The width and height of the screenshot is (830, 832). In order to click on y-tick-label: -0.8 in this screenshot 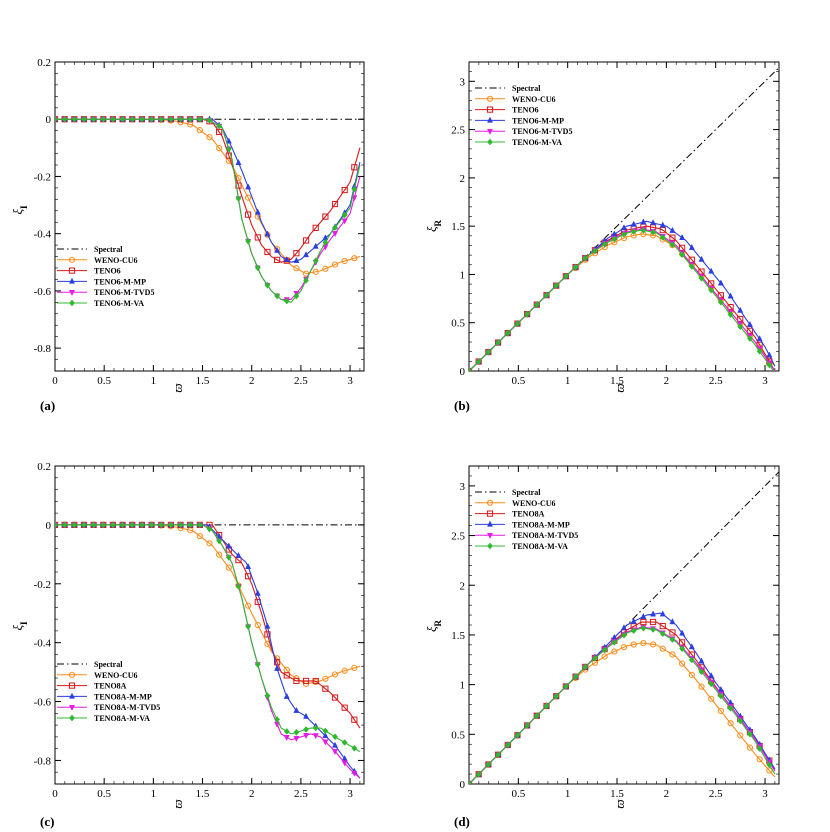, I will do `click(43, 761)`.